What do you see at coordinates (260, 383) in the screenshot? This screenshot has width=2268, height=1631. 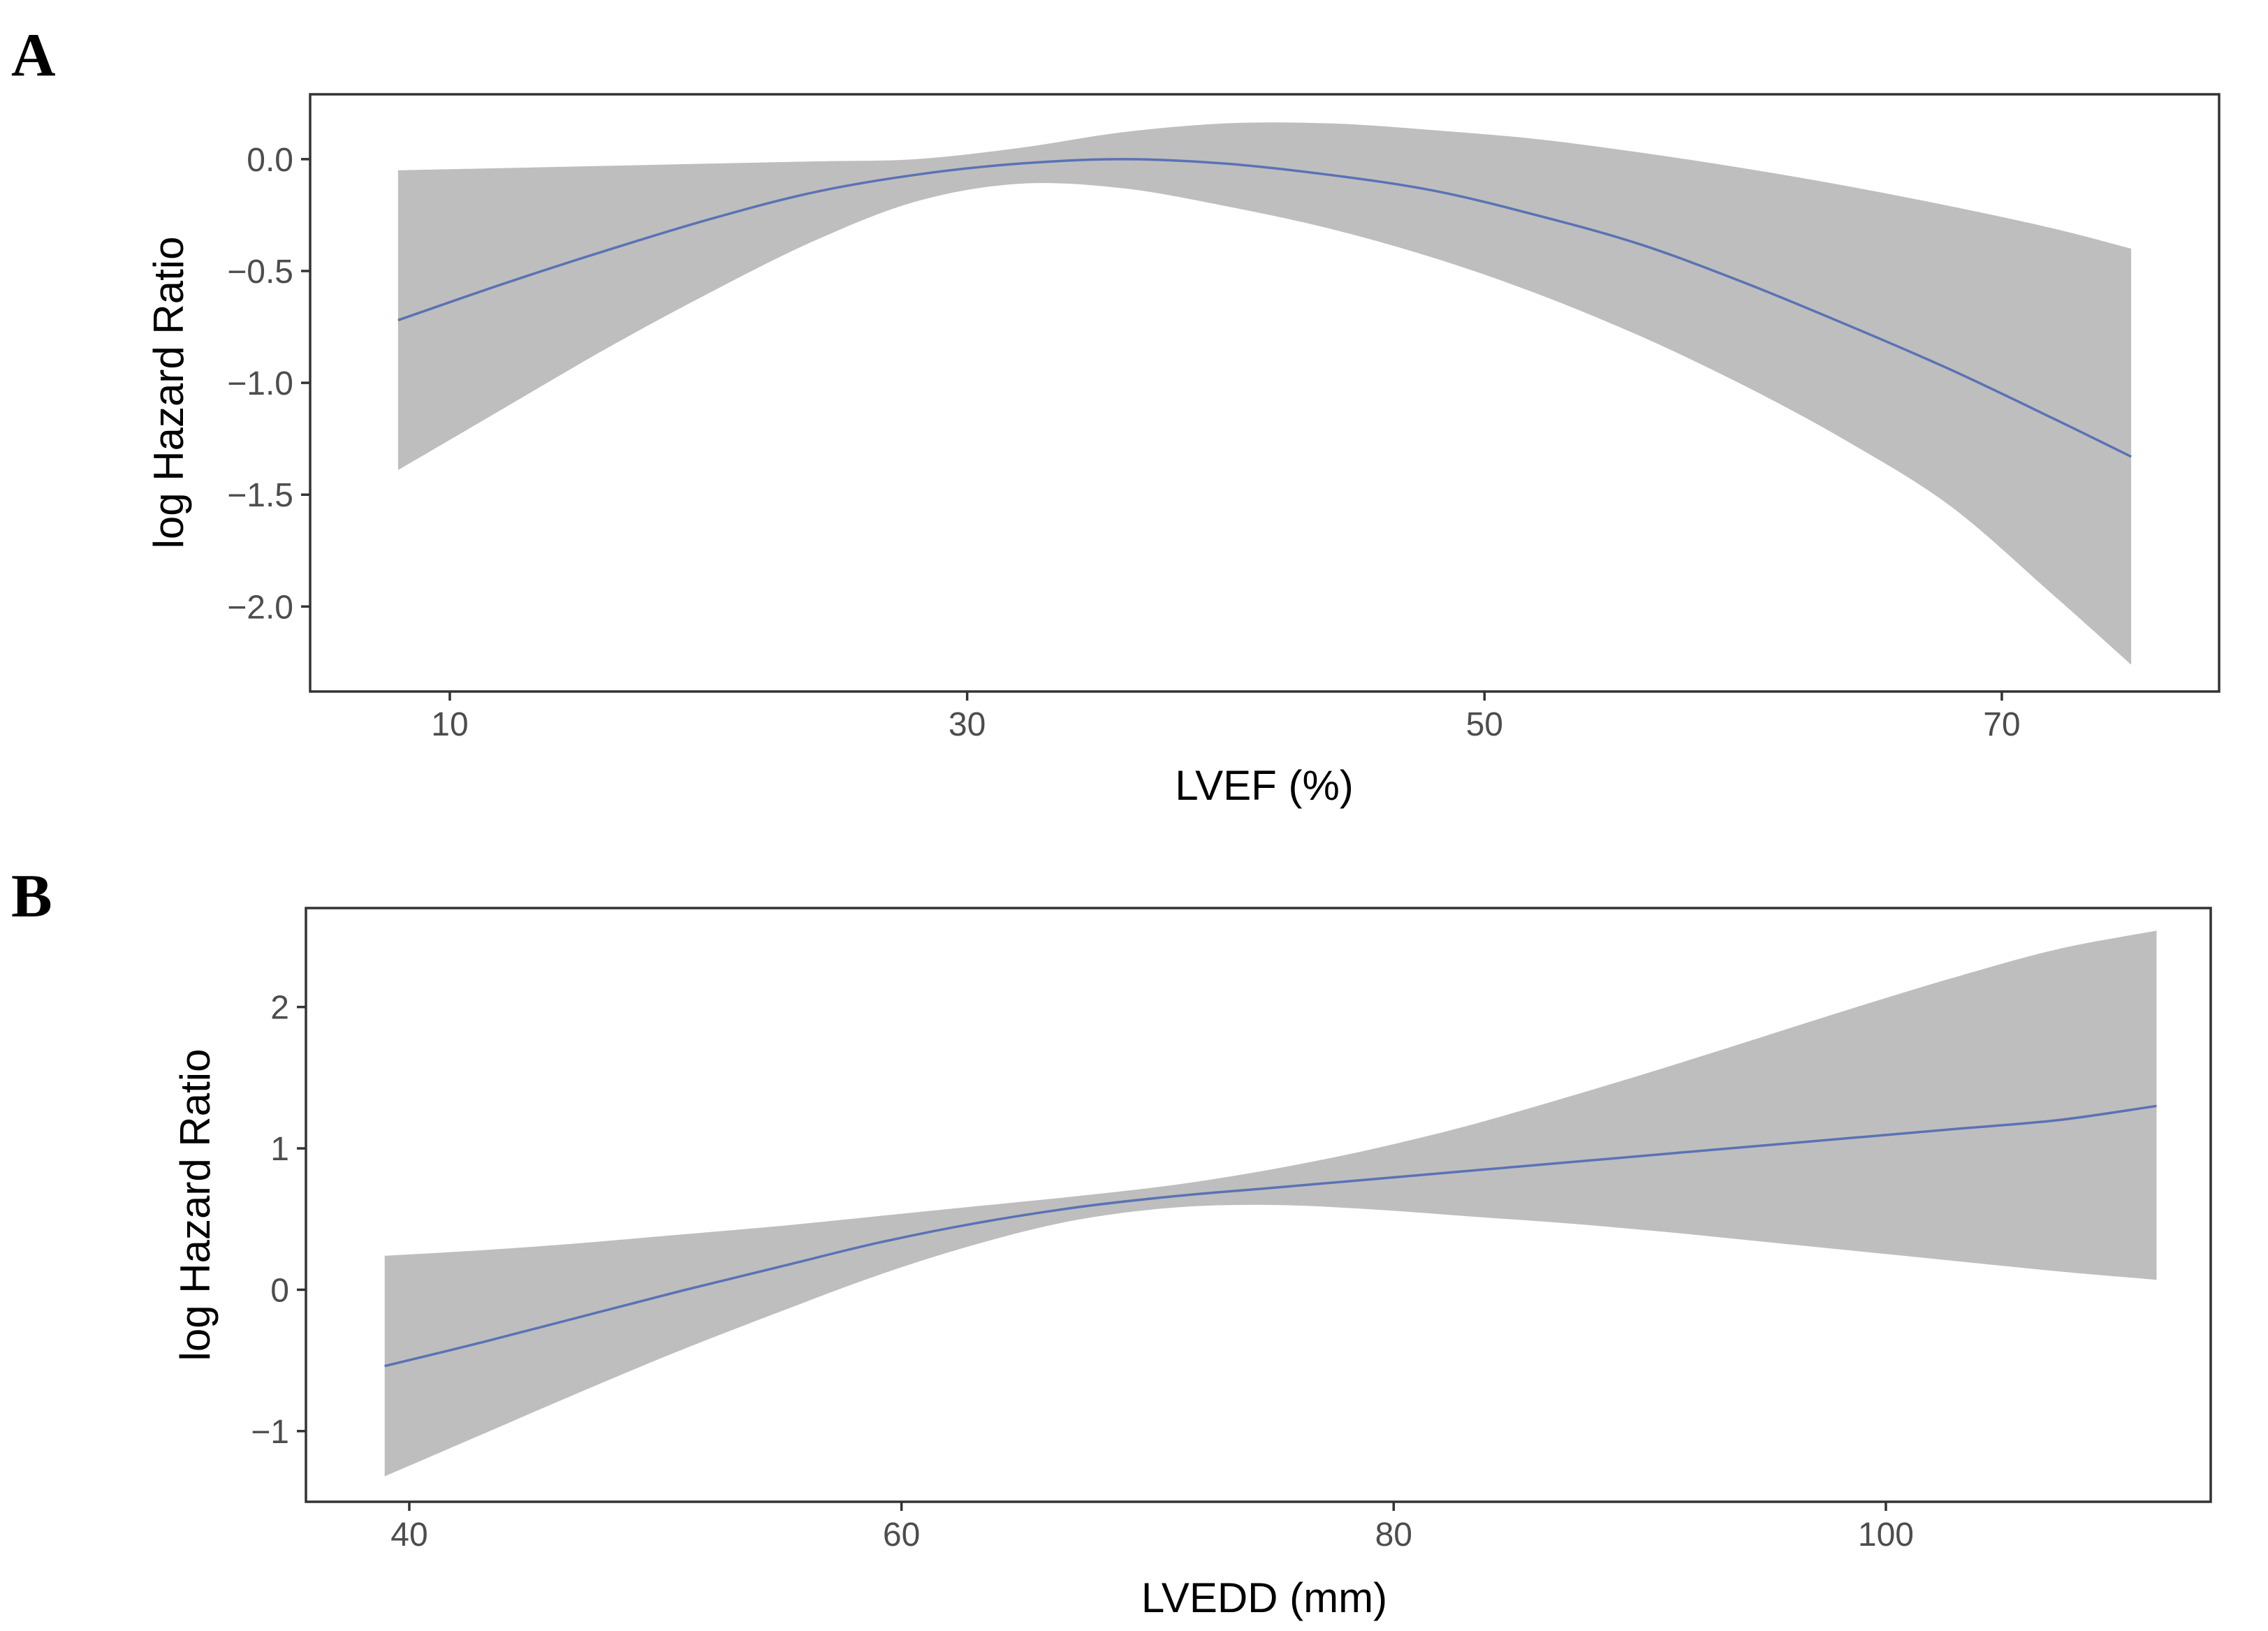 I see `y-tick-label: −1.0` at bounding box center [260, 383].